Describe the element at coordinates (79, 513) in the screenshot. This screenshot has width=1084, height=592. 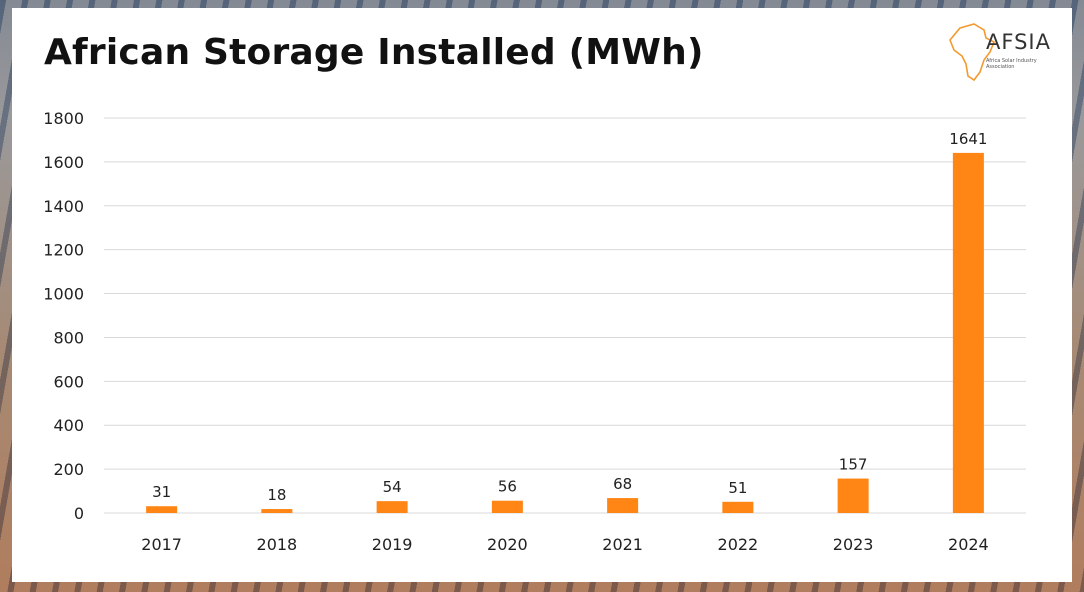
I see `y-tick-label: 0` at that location.